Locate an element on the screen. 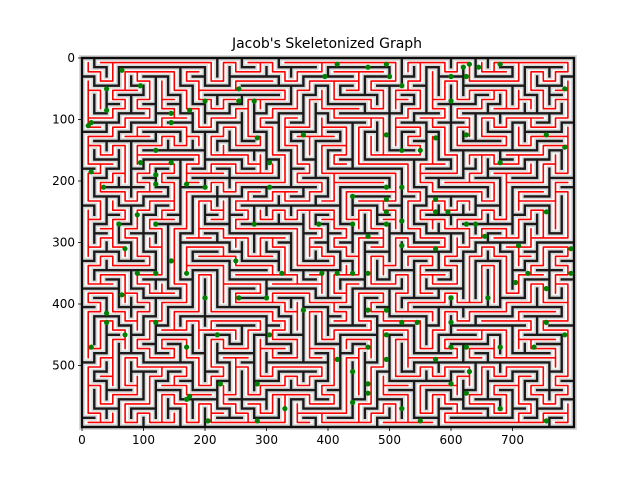  y-tick-label: 200 is located at coordinates (63, 181).